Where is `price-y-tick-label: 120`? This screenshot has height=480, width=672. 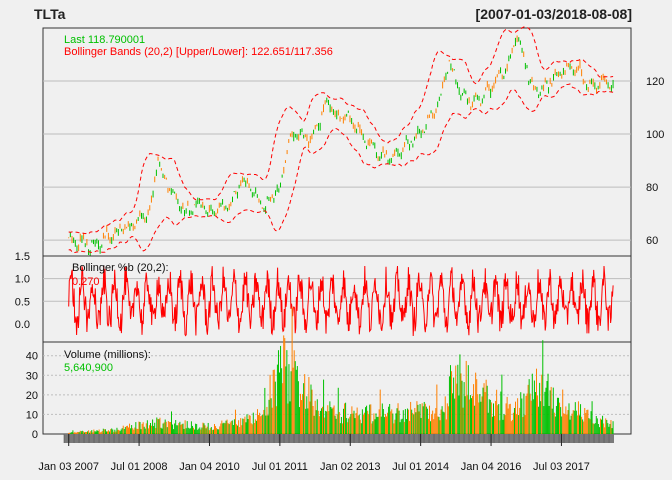 price-y-tick-label: 120 is located at coordinates (655, 82).